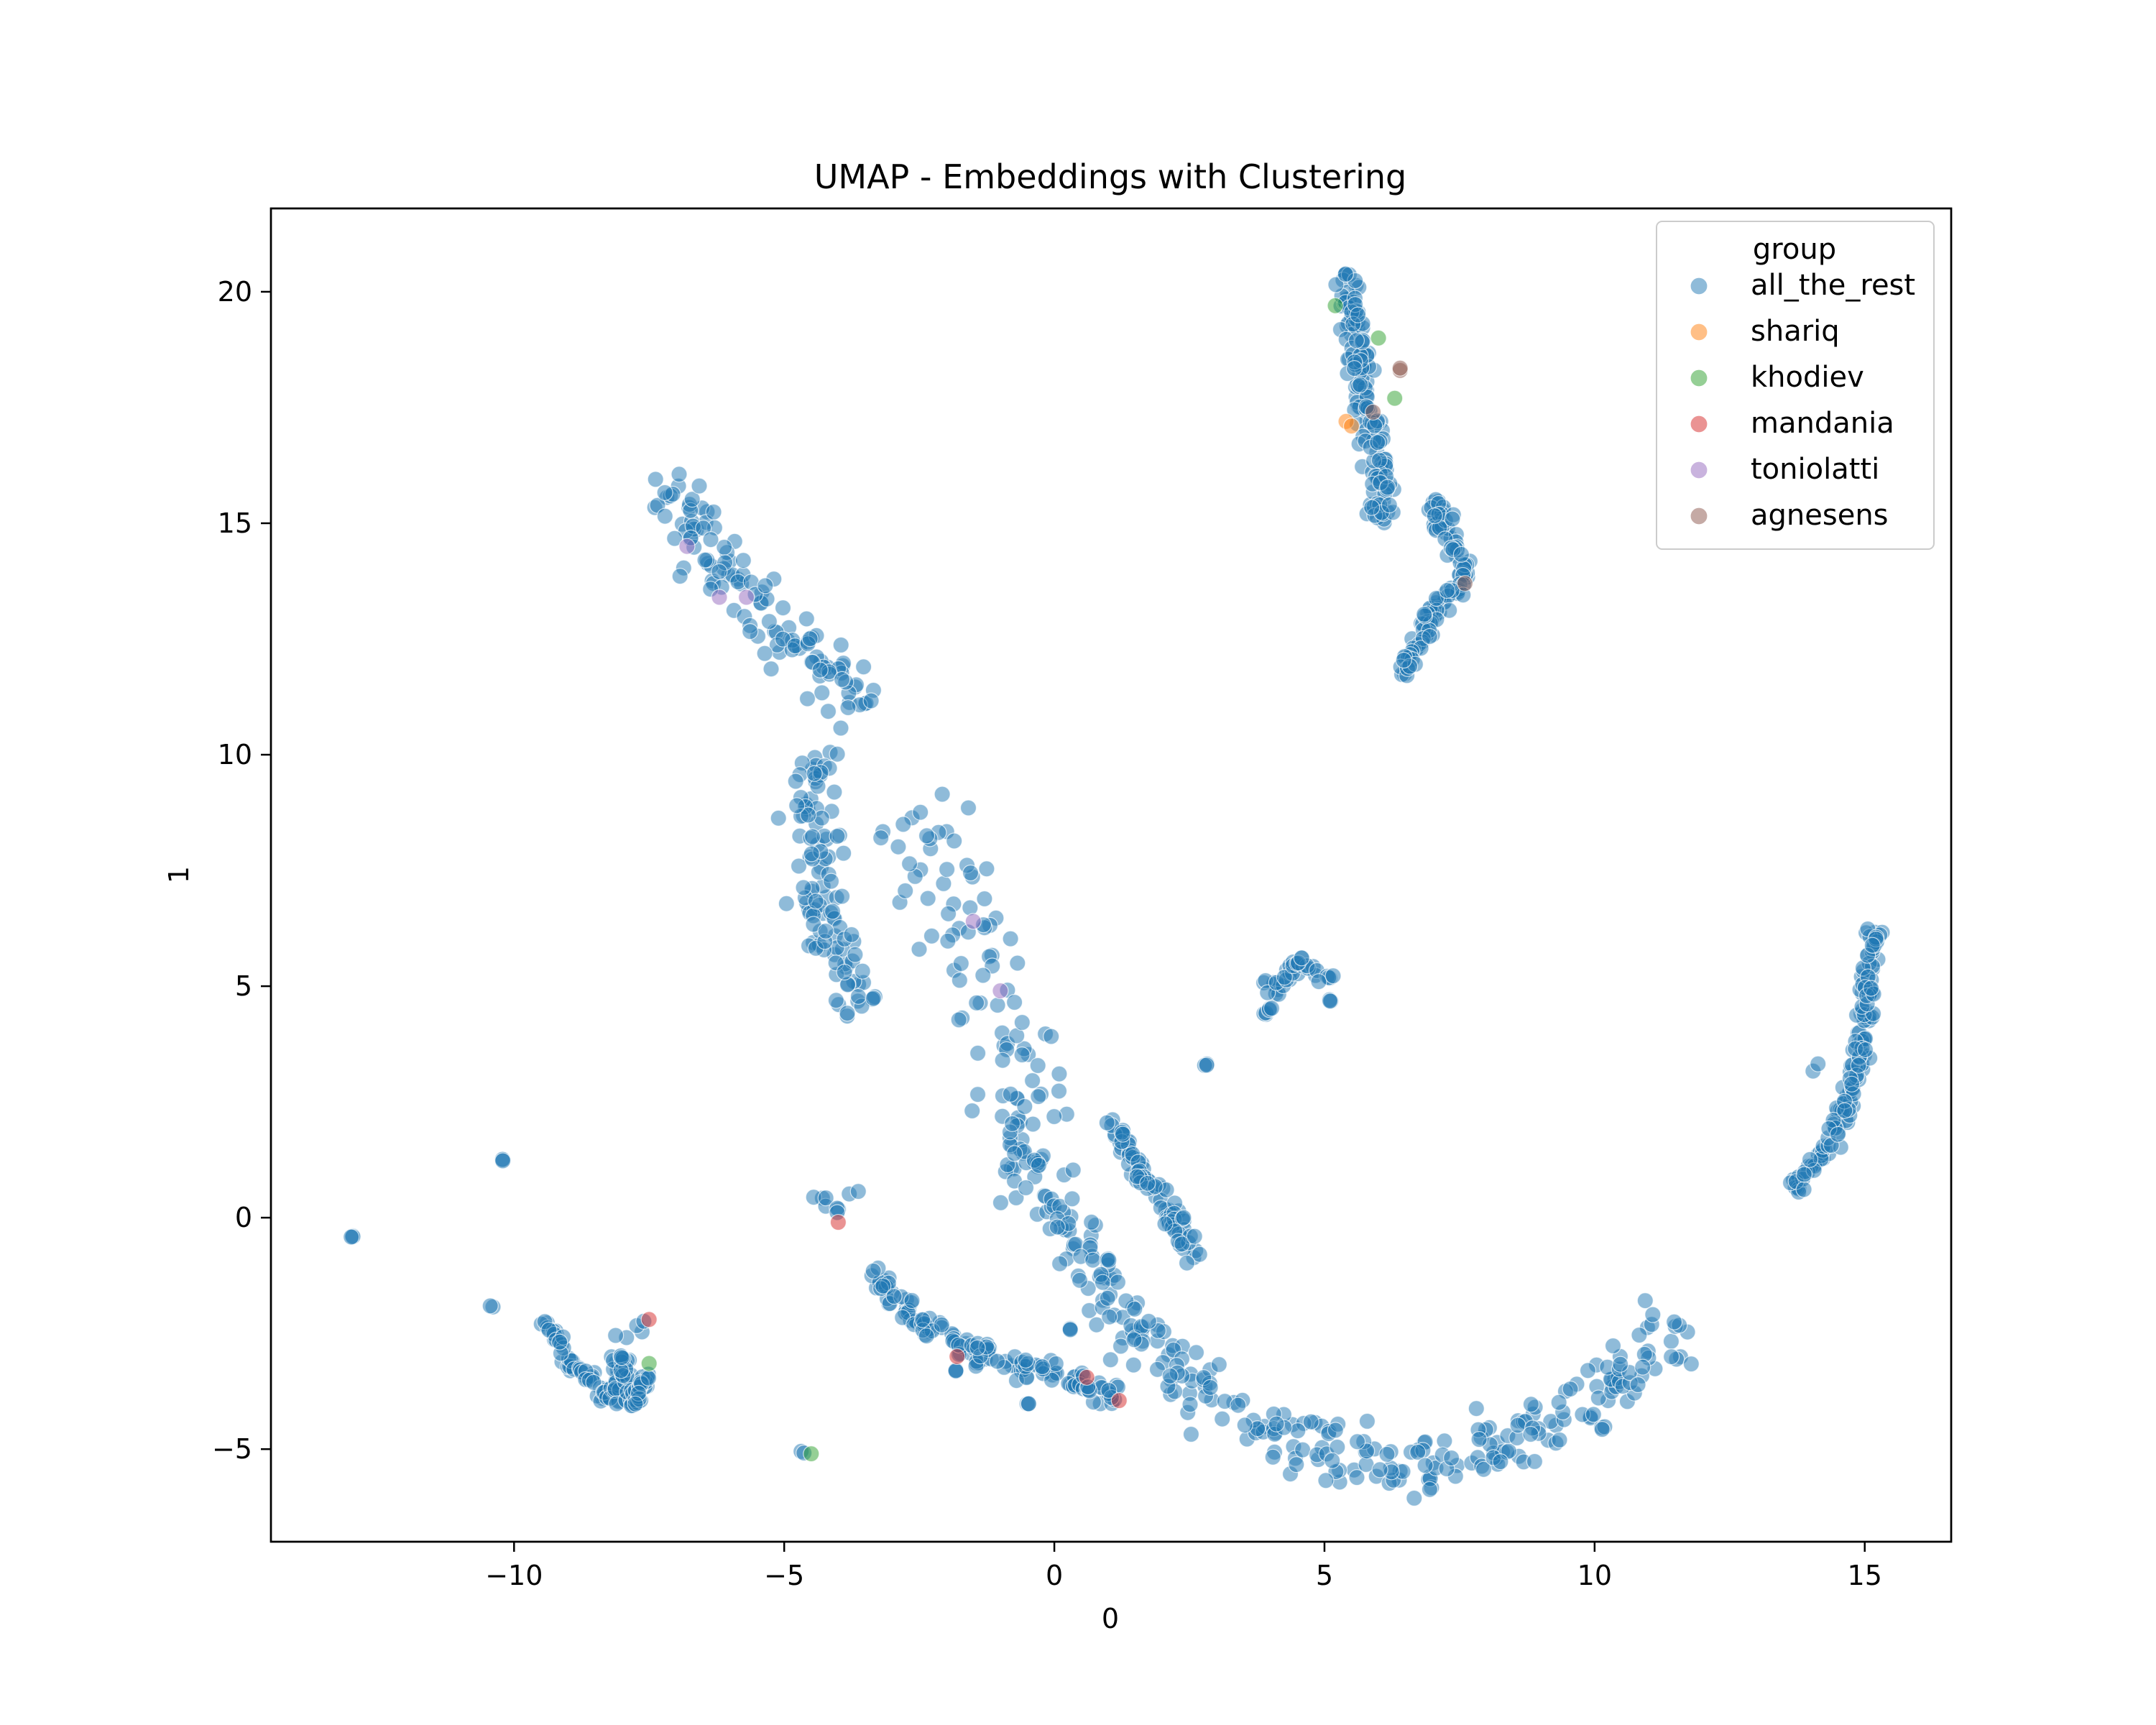  I want to click on legend-marker-mandania, so click(1699, 424).